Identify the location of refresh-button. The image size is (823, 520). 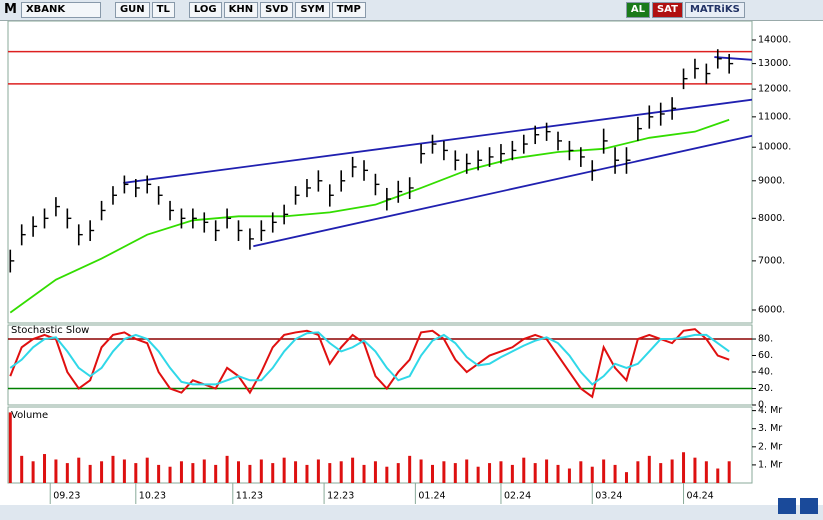
(787, 506).